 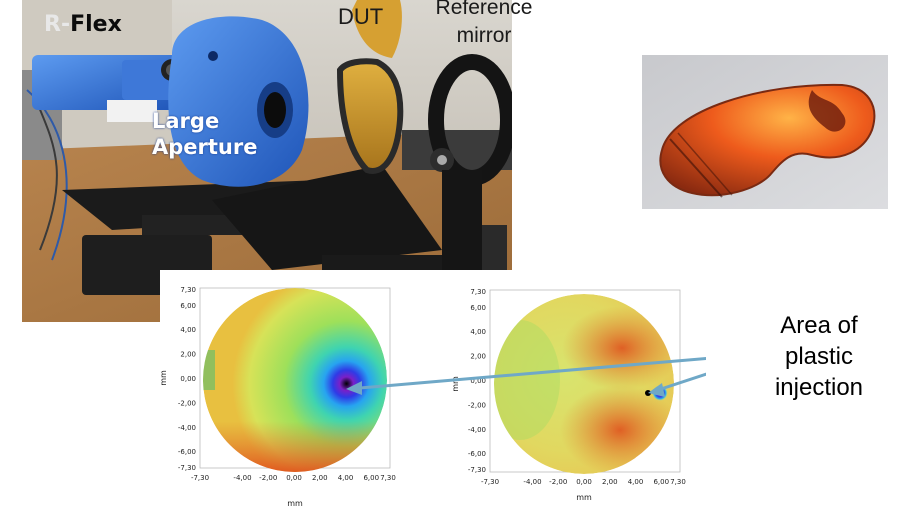 I want to click on large-aperture-label: Large Aperture, so click(x=204, y=134).